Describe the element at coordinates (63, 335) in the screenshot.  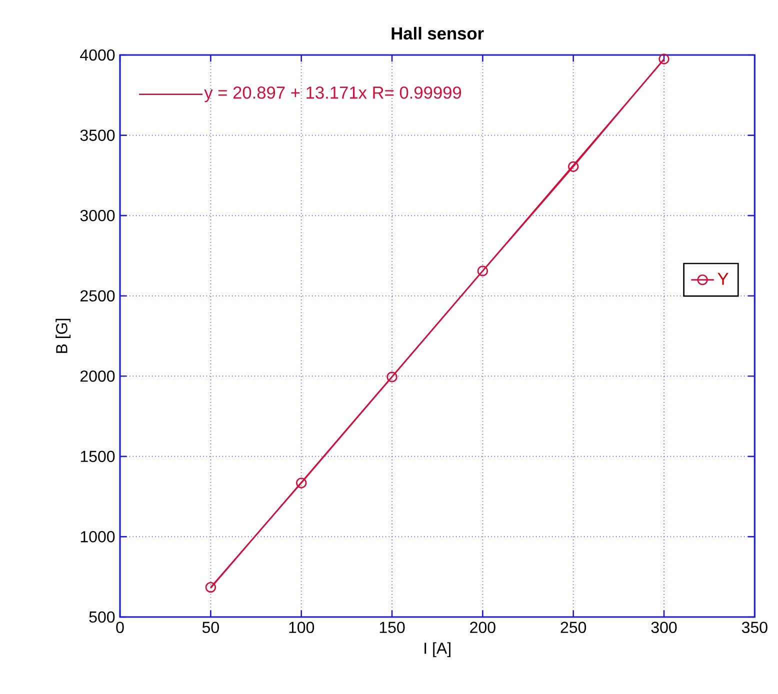
I see `y-axis-title: B [G]` at that location.